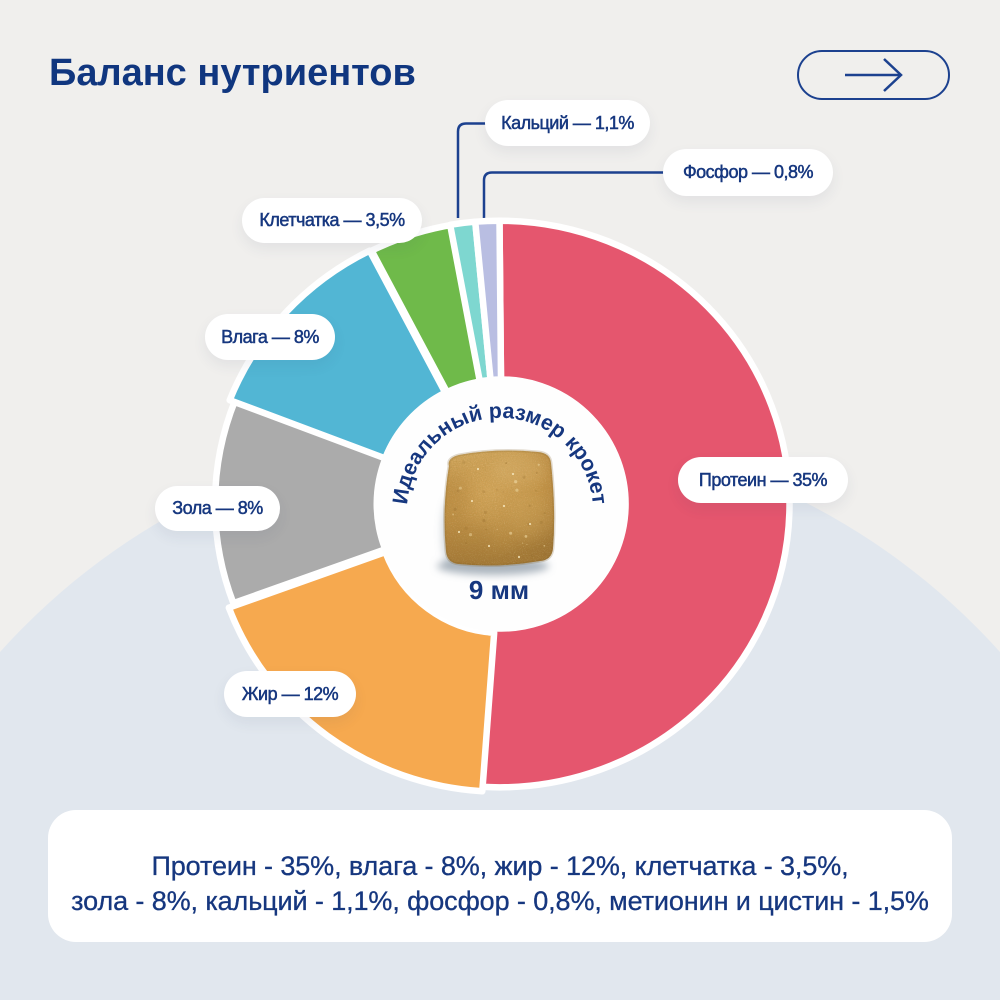 The height and width of the screenshot is (1000, 1000). Describe the element at coordinates (499, 590) in the screenshot. I see `svg-text: 9 мм` at that location.